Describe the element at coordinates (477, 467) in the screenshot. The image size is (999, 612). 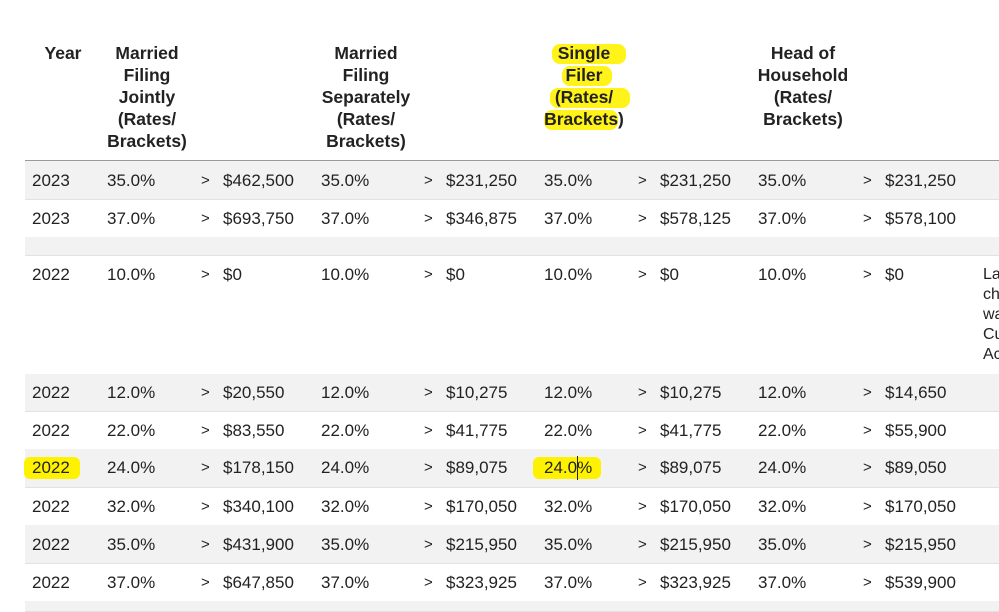
I see `cell-mfs-amount: $89,075` at that location.